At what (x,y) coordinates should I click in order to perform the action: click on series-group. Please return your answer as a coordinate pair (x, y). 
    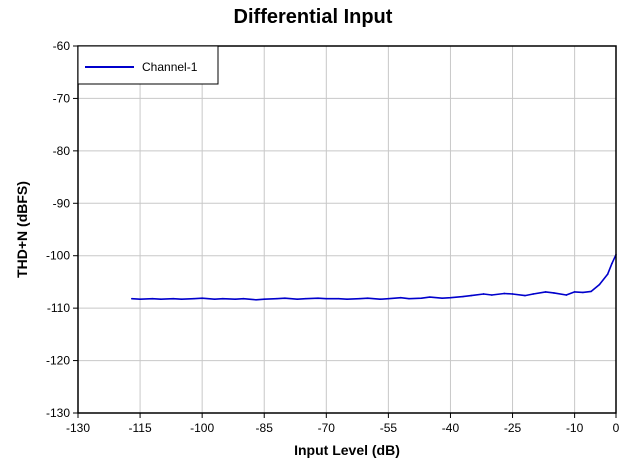
    Looking at the image, I should click on (374, 277).